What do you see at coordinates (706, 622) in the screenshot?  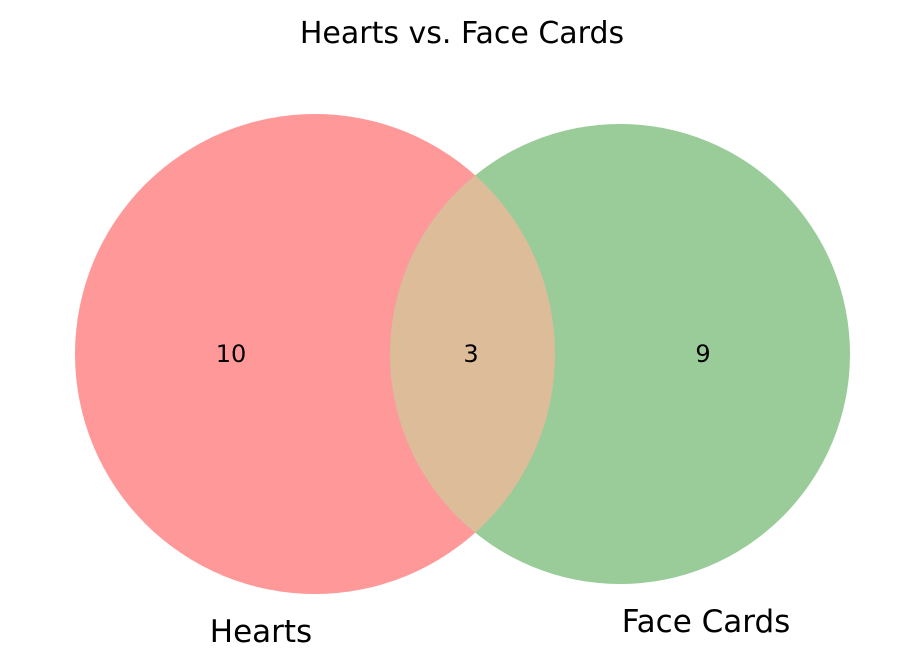 I see `face-cards-set-label: Face Cards` at bounding box center [706, 622].